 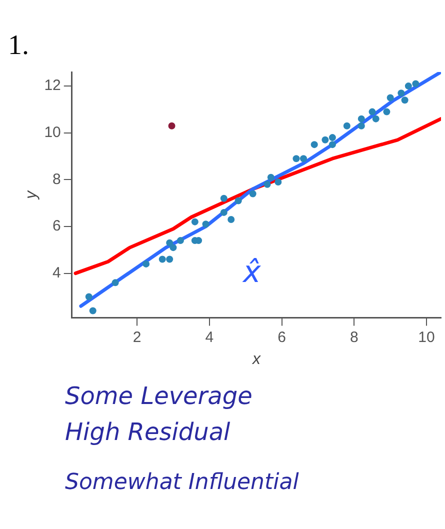 I want to click on x-tick-label: 10, so click(x=426, y=337).